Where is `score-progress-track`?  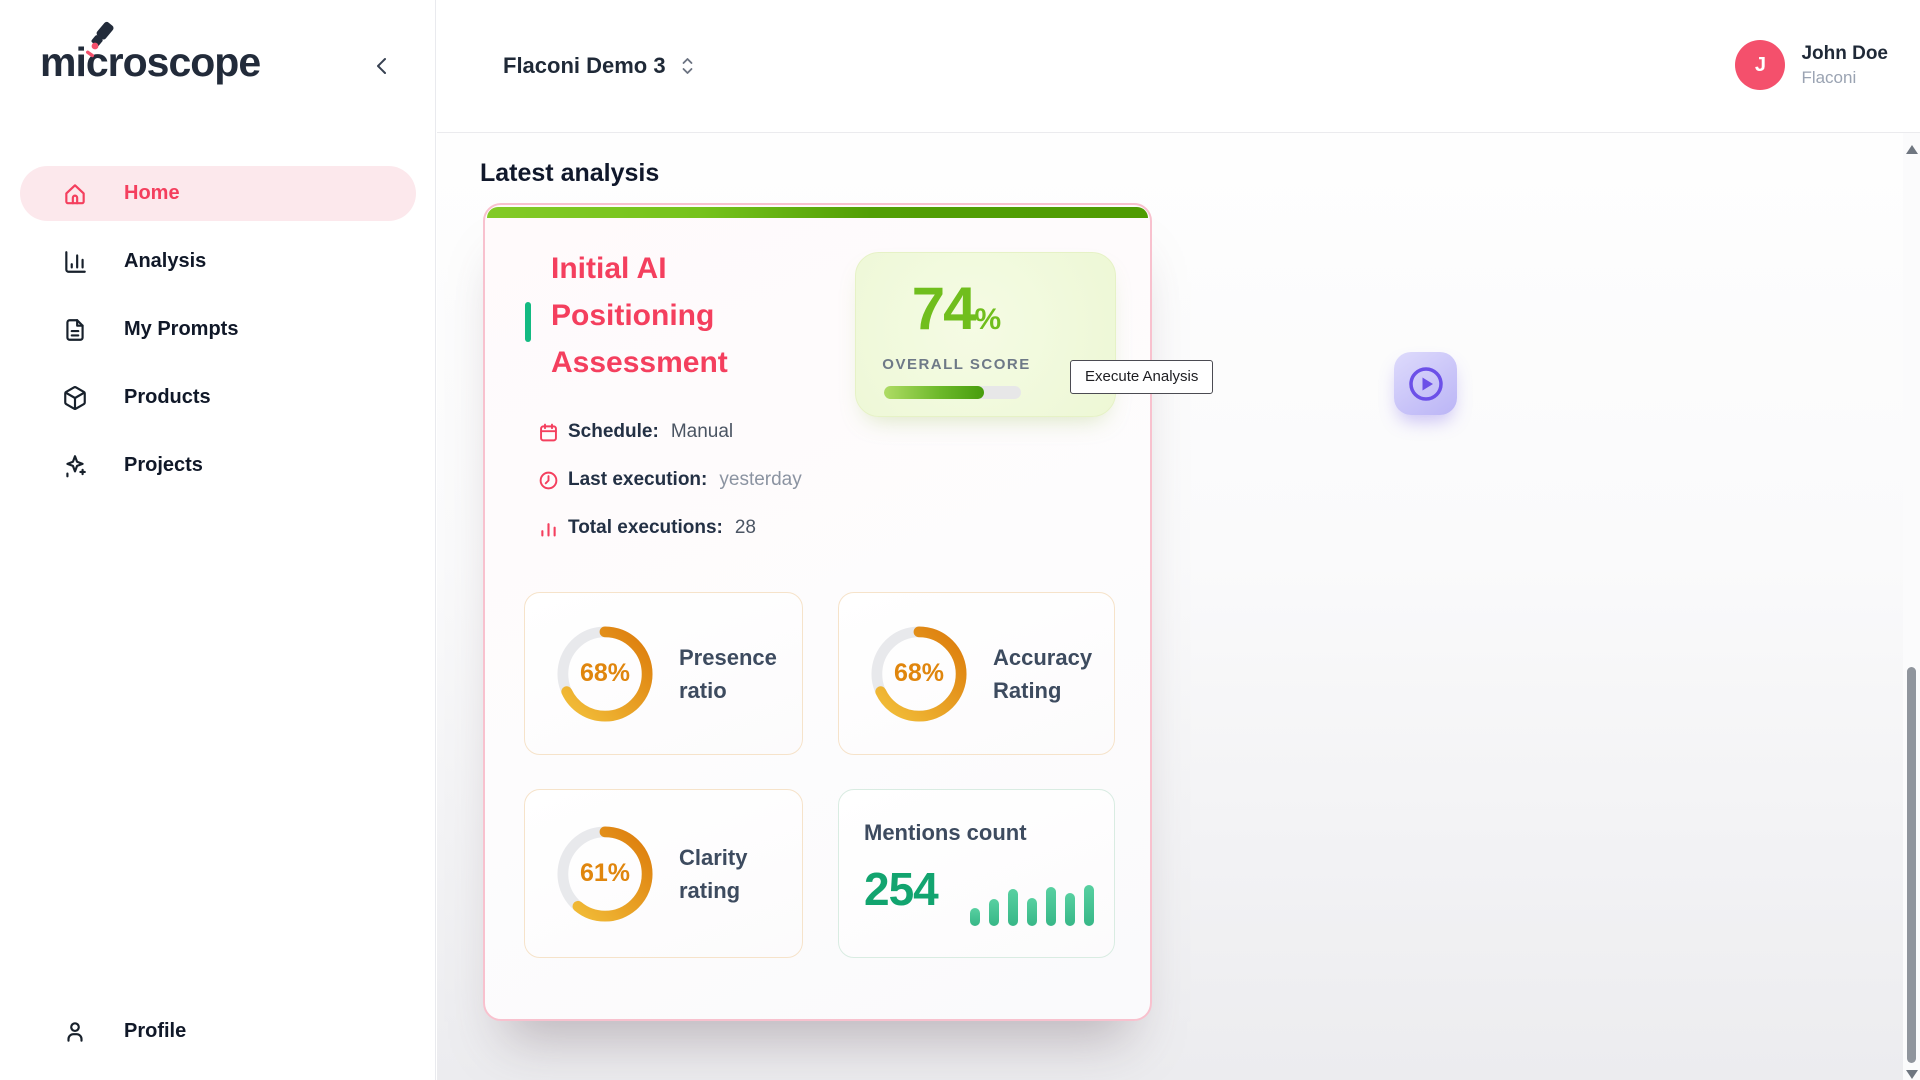 score-progress-track is located at coordinates (952, 392).